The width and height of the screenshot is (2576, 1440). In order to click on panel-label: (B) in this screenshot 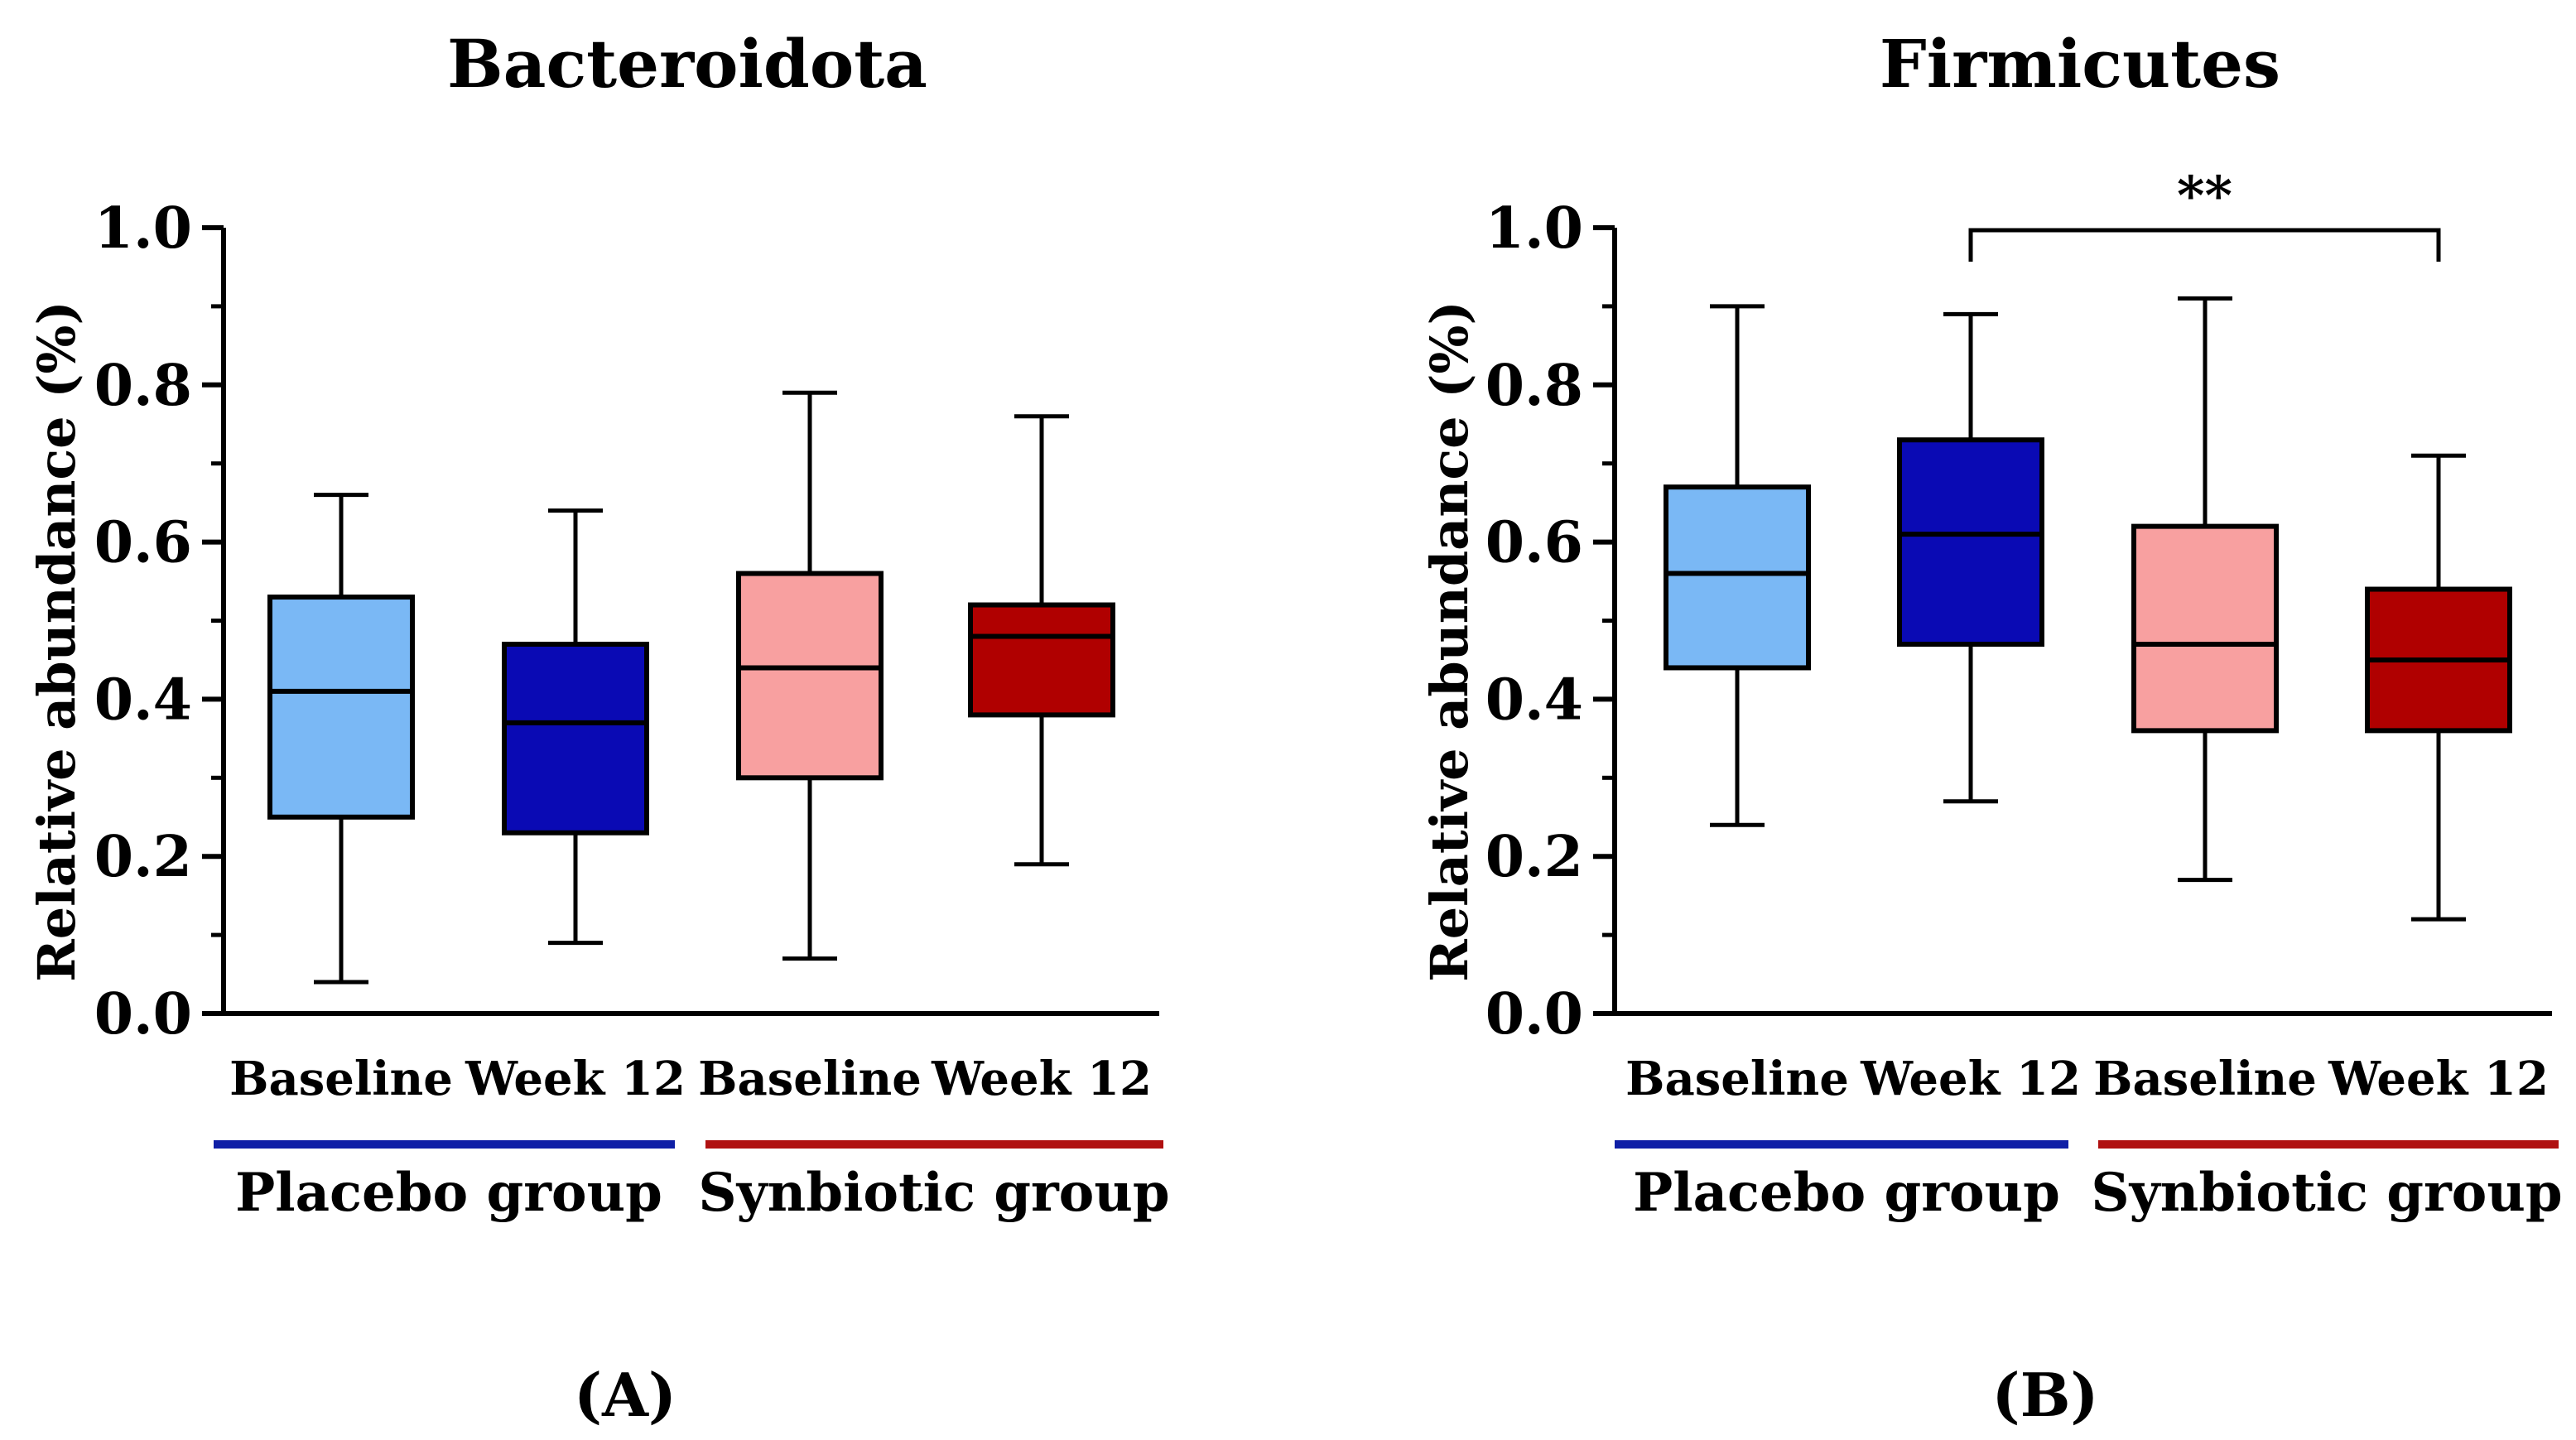, I will do `click(2045, 1395)`.